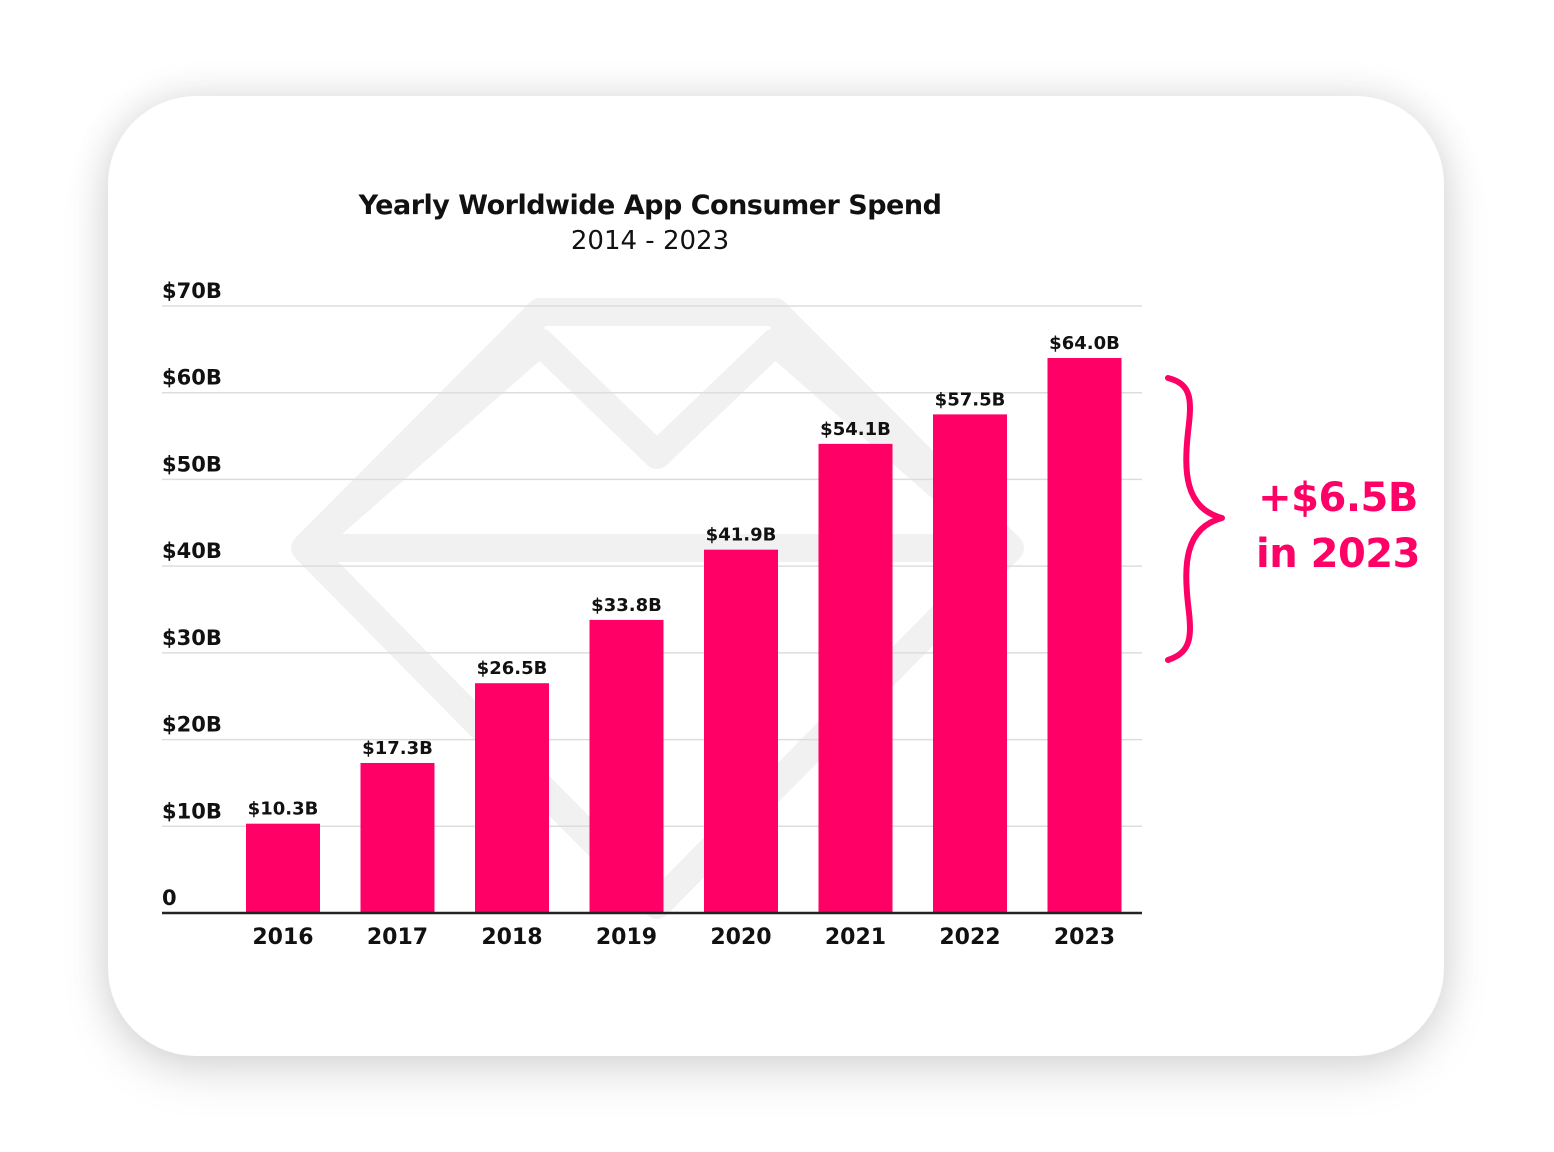  I want to click on x-tick-label: 2018, so click(511, 937).